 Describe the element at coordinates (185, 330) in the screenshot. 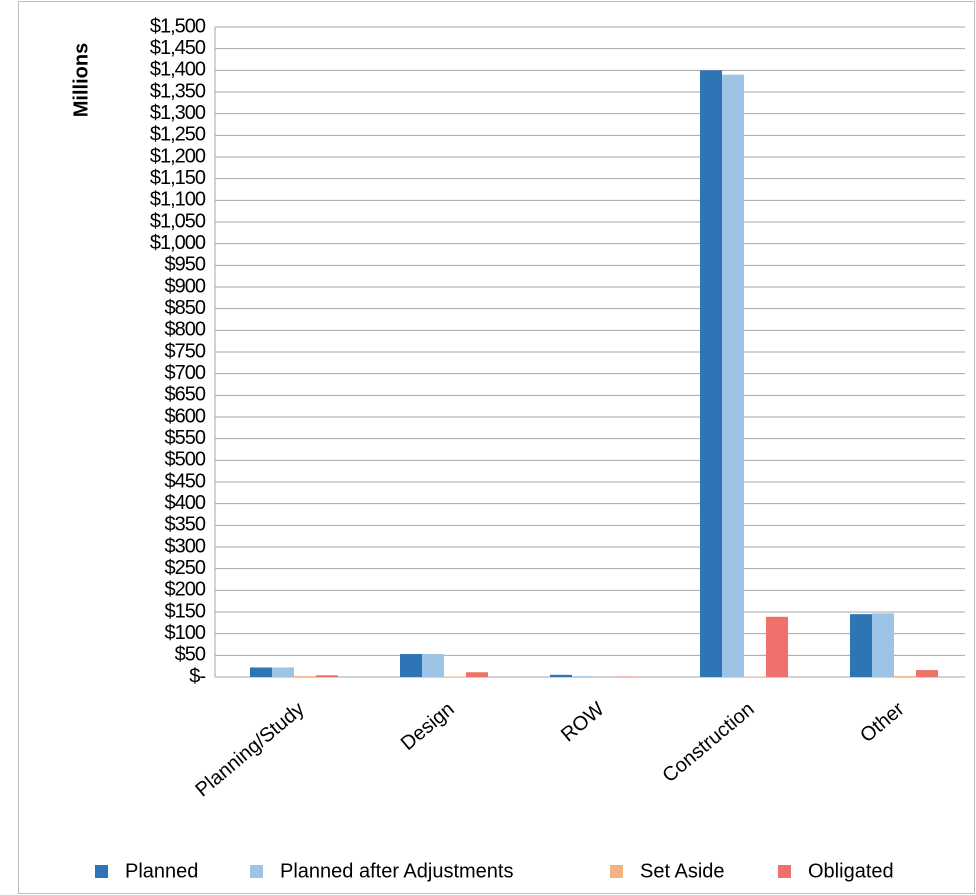

I see `y-tick-label: $800` at that location.